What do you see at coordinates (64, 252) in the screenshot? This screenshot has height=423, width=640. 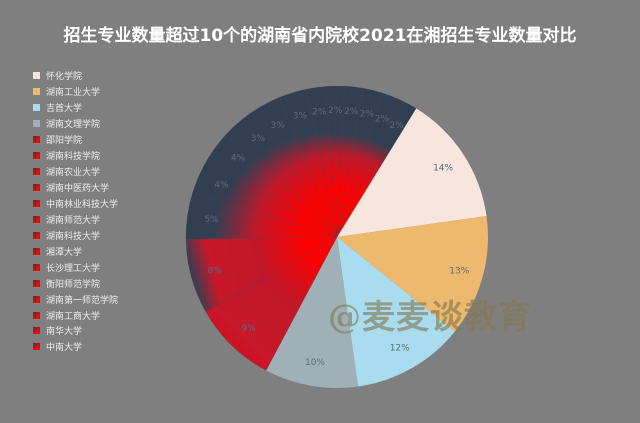 I see `legend-label: 湘潭大学` at bounding box center [64, 252].